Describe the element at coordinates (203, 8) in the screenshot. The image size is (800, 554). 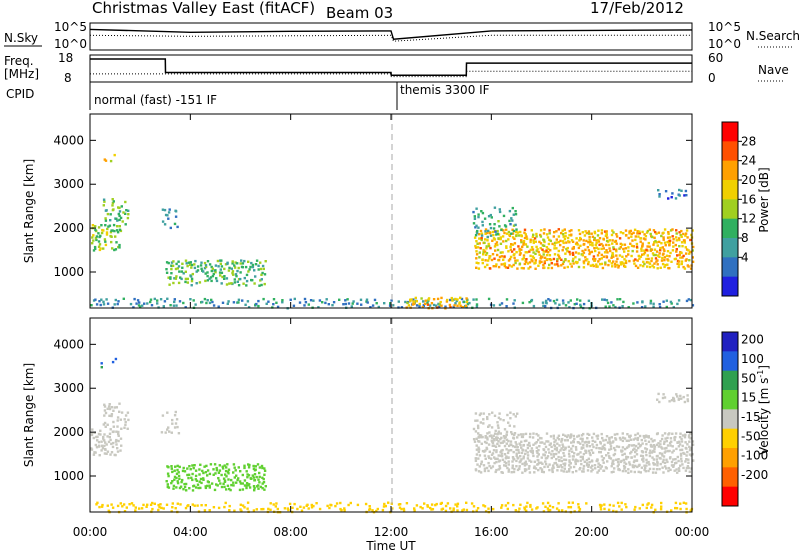
I see `station-title: Christmas Valley East (fitACF)` at that location.